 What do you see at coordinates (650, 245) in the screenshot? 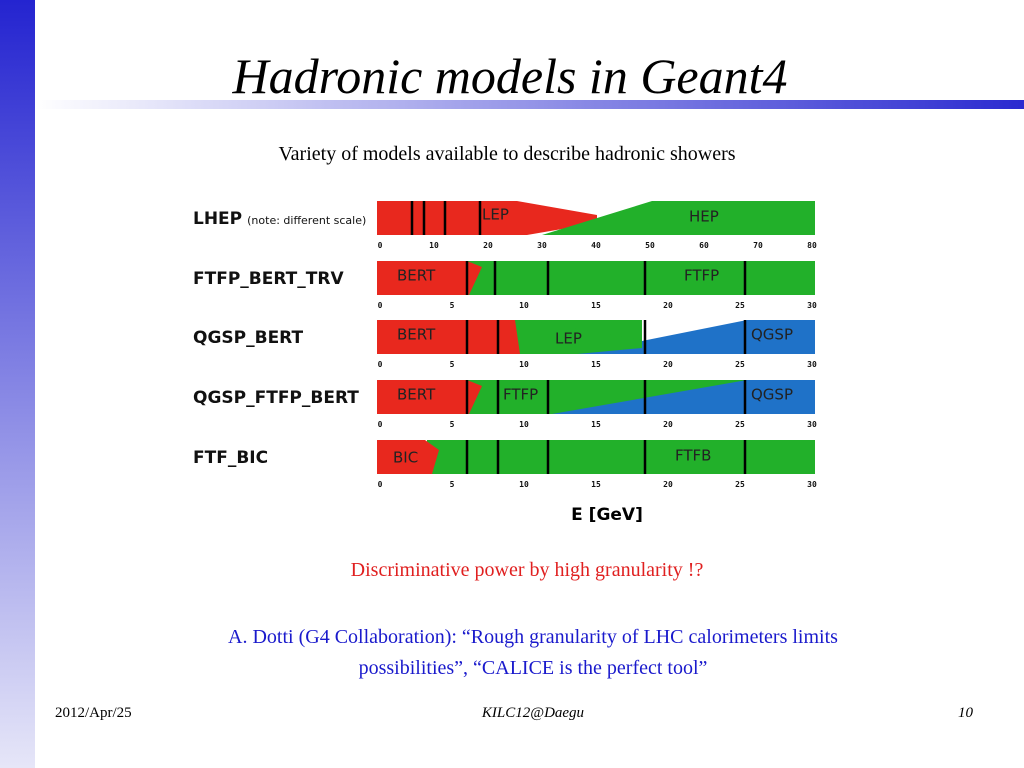
I see `tick-label: 50` at bounding box center [650, 245].